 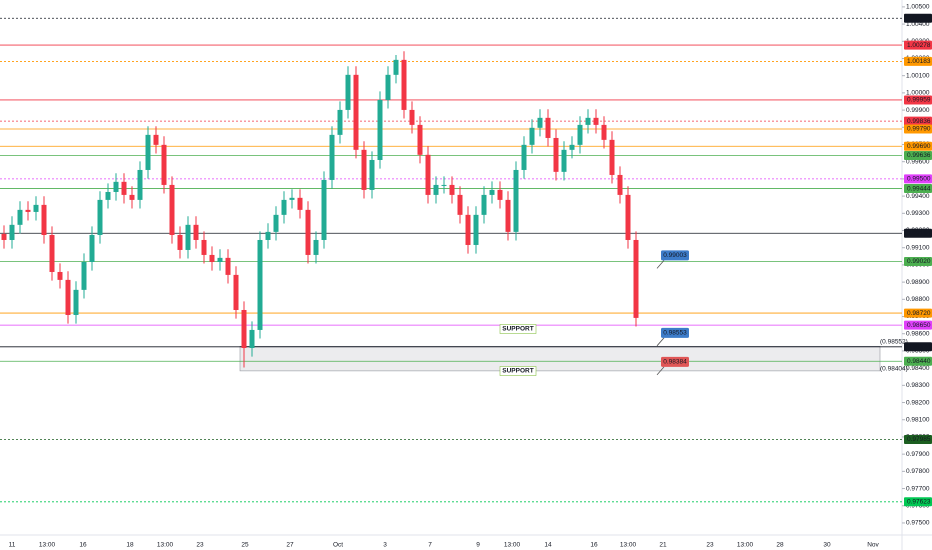 I want to click on x-tick-label: 9, so click(x=478, y=545).